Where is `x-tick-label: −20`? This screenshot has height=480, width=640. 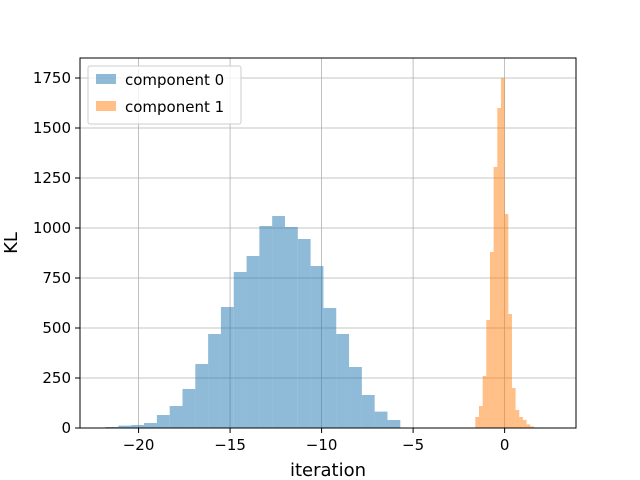 x-tick-label: −20 is located at coordinates (139, 445).